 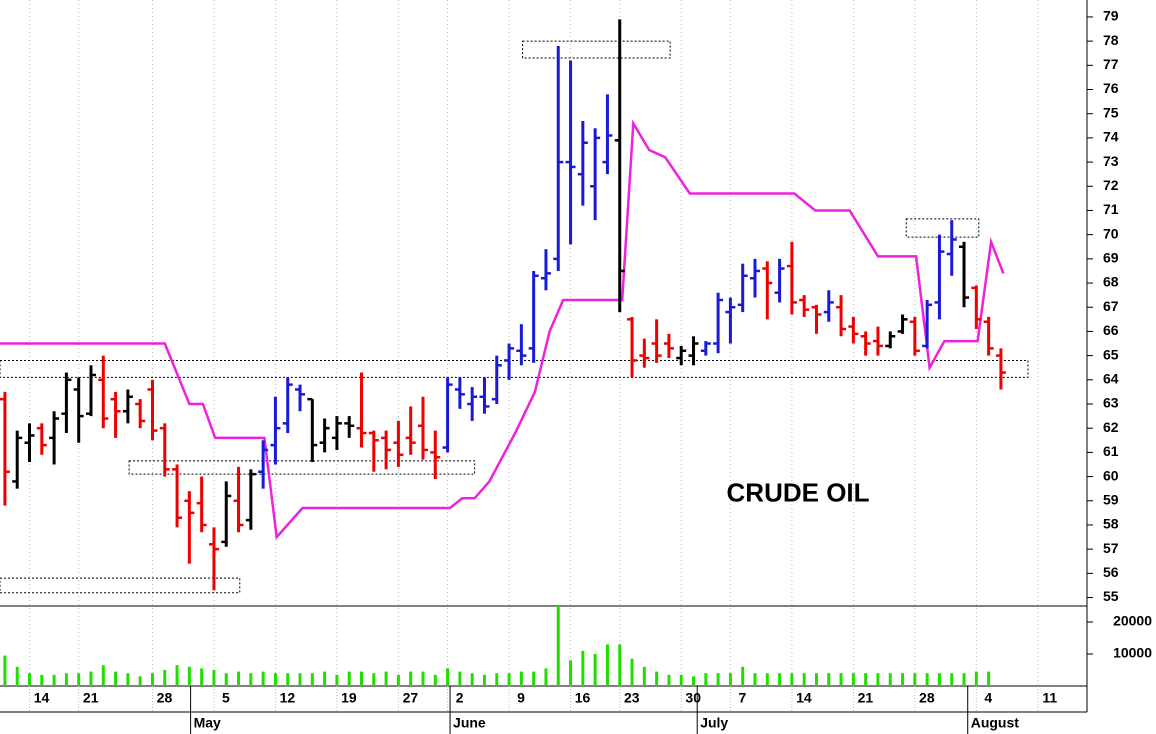 I want to click on y-tick-label: 61, so click(x=1111, y=451).